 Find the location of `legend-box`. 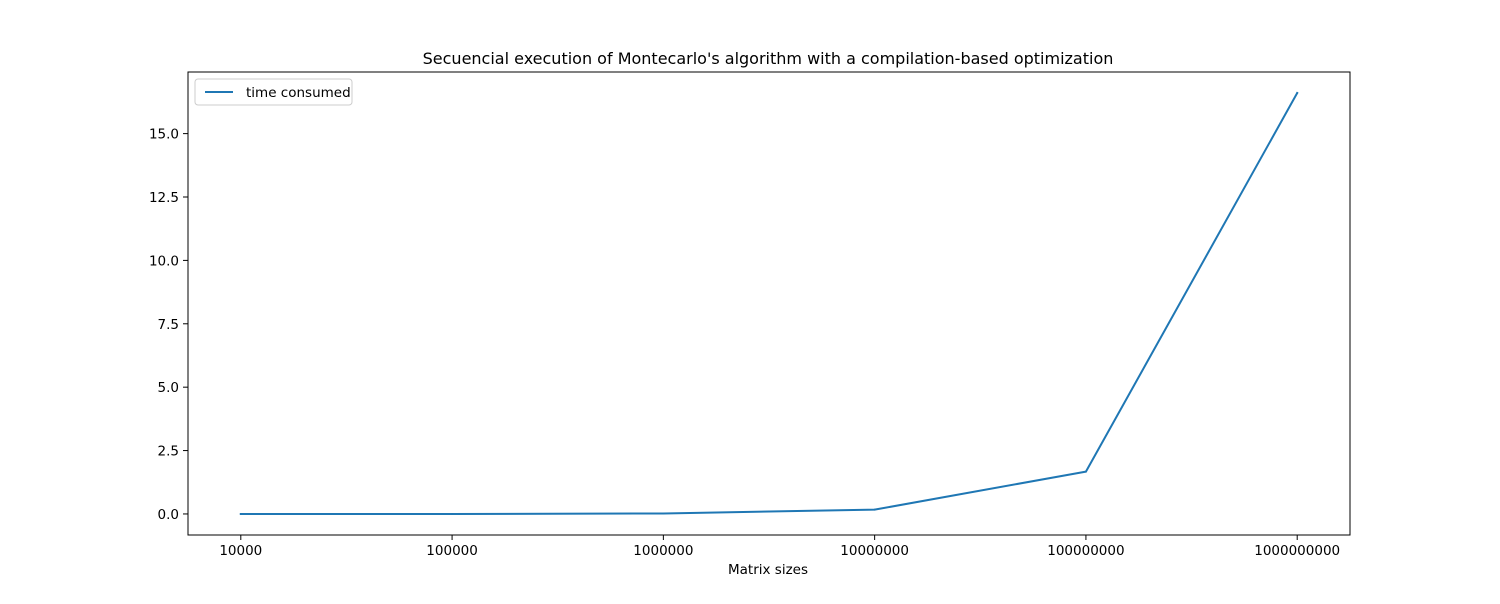

legend-box is located at coordinates (273, 92).